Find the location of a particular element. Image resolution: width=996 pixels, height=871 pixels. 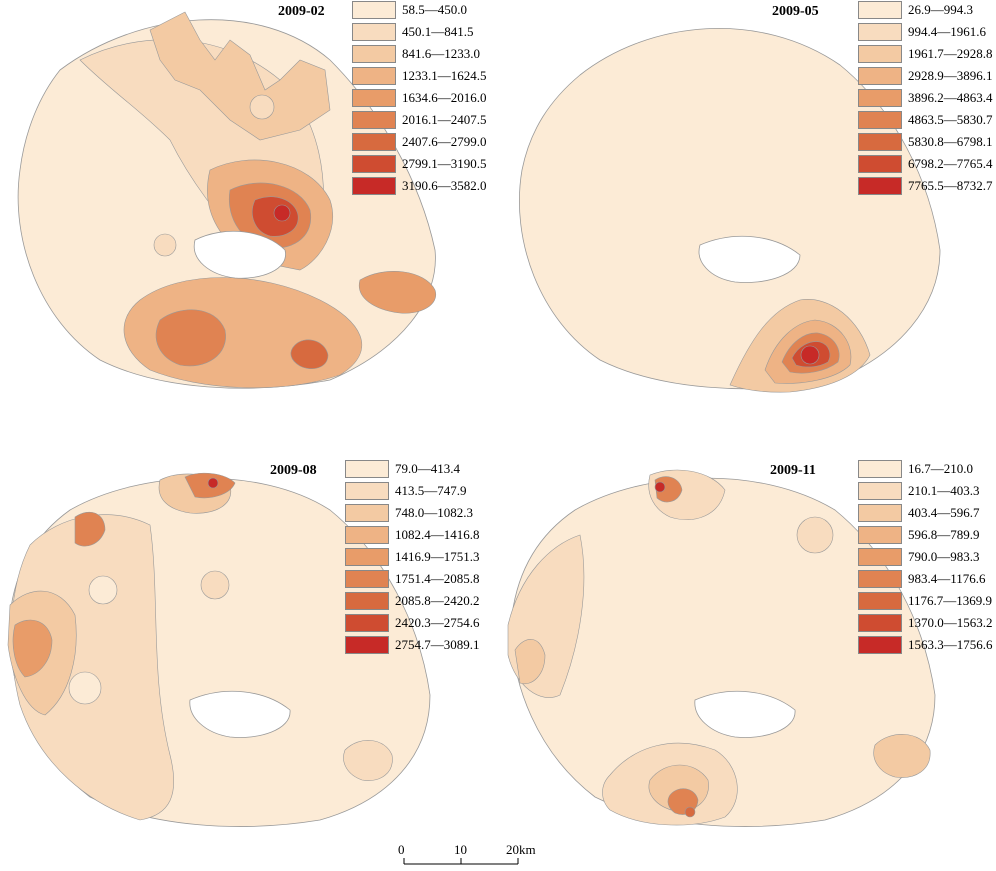

legend-item: 994.4—1961.6 is located at coordinates (922, 32).